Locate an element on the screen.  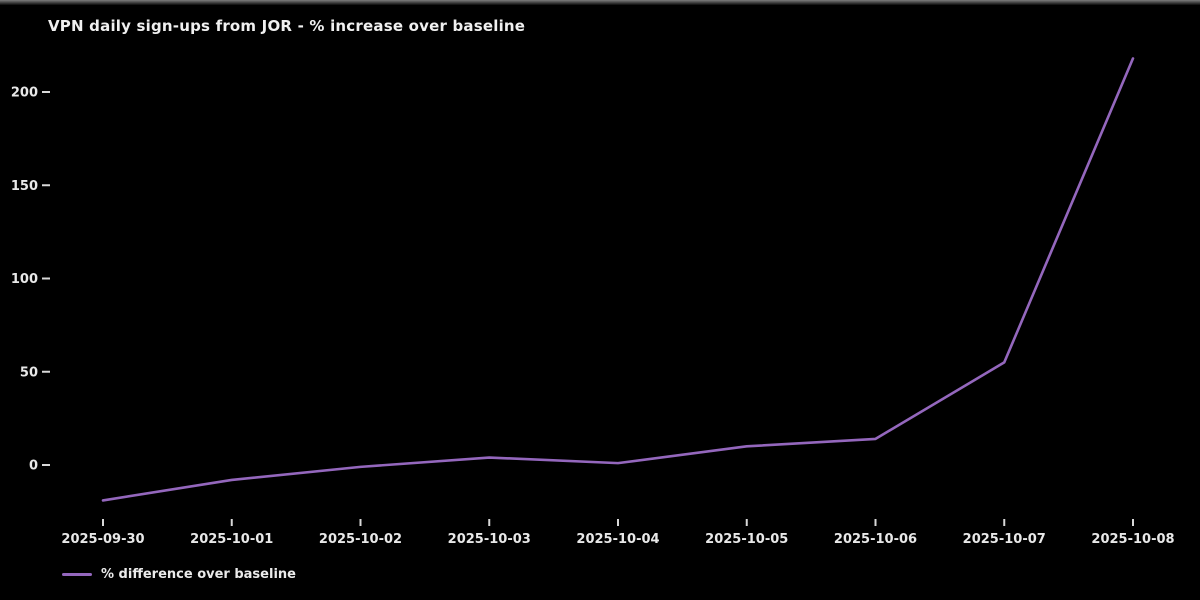
window-top-edge is located at coordinates (600, 2).